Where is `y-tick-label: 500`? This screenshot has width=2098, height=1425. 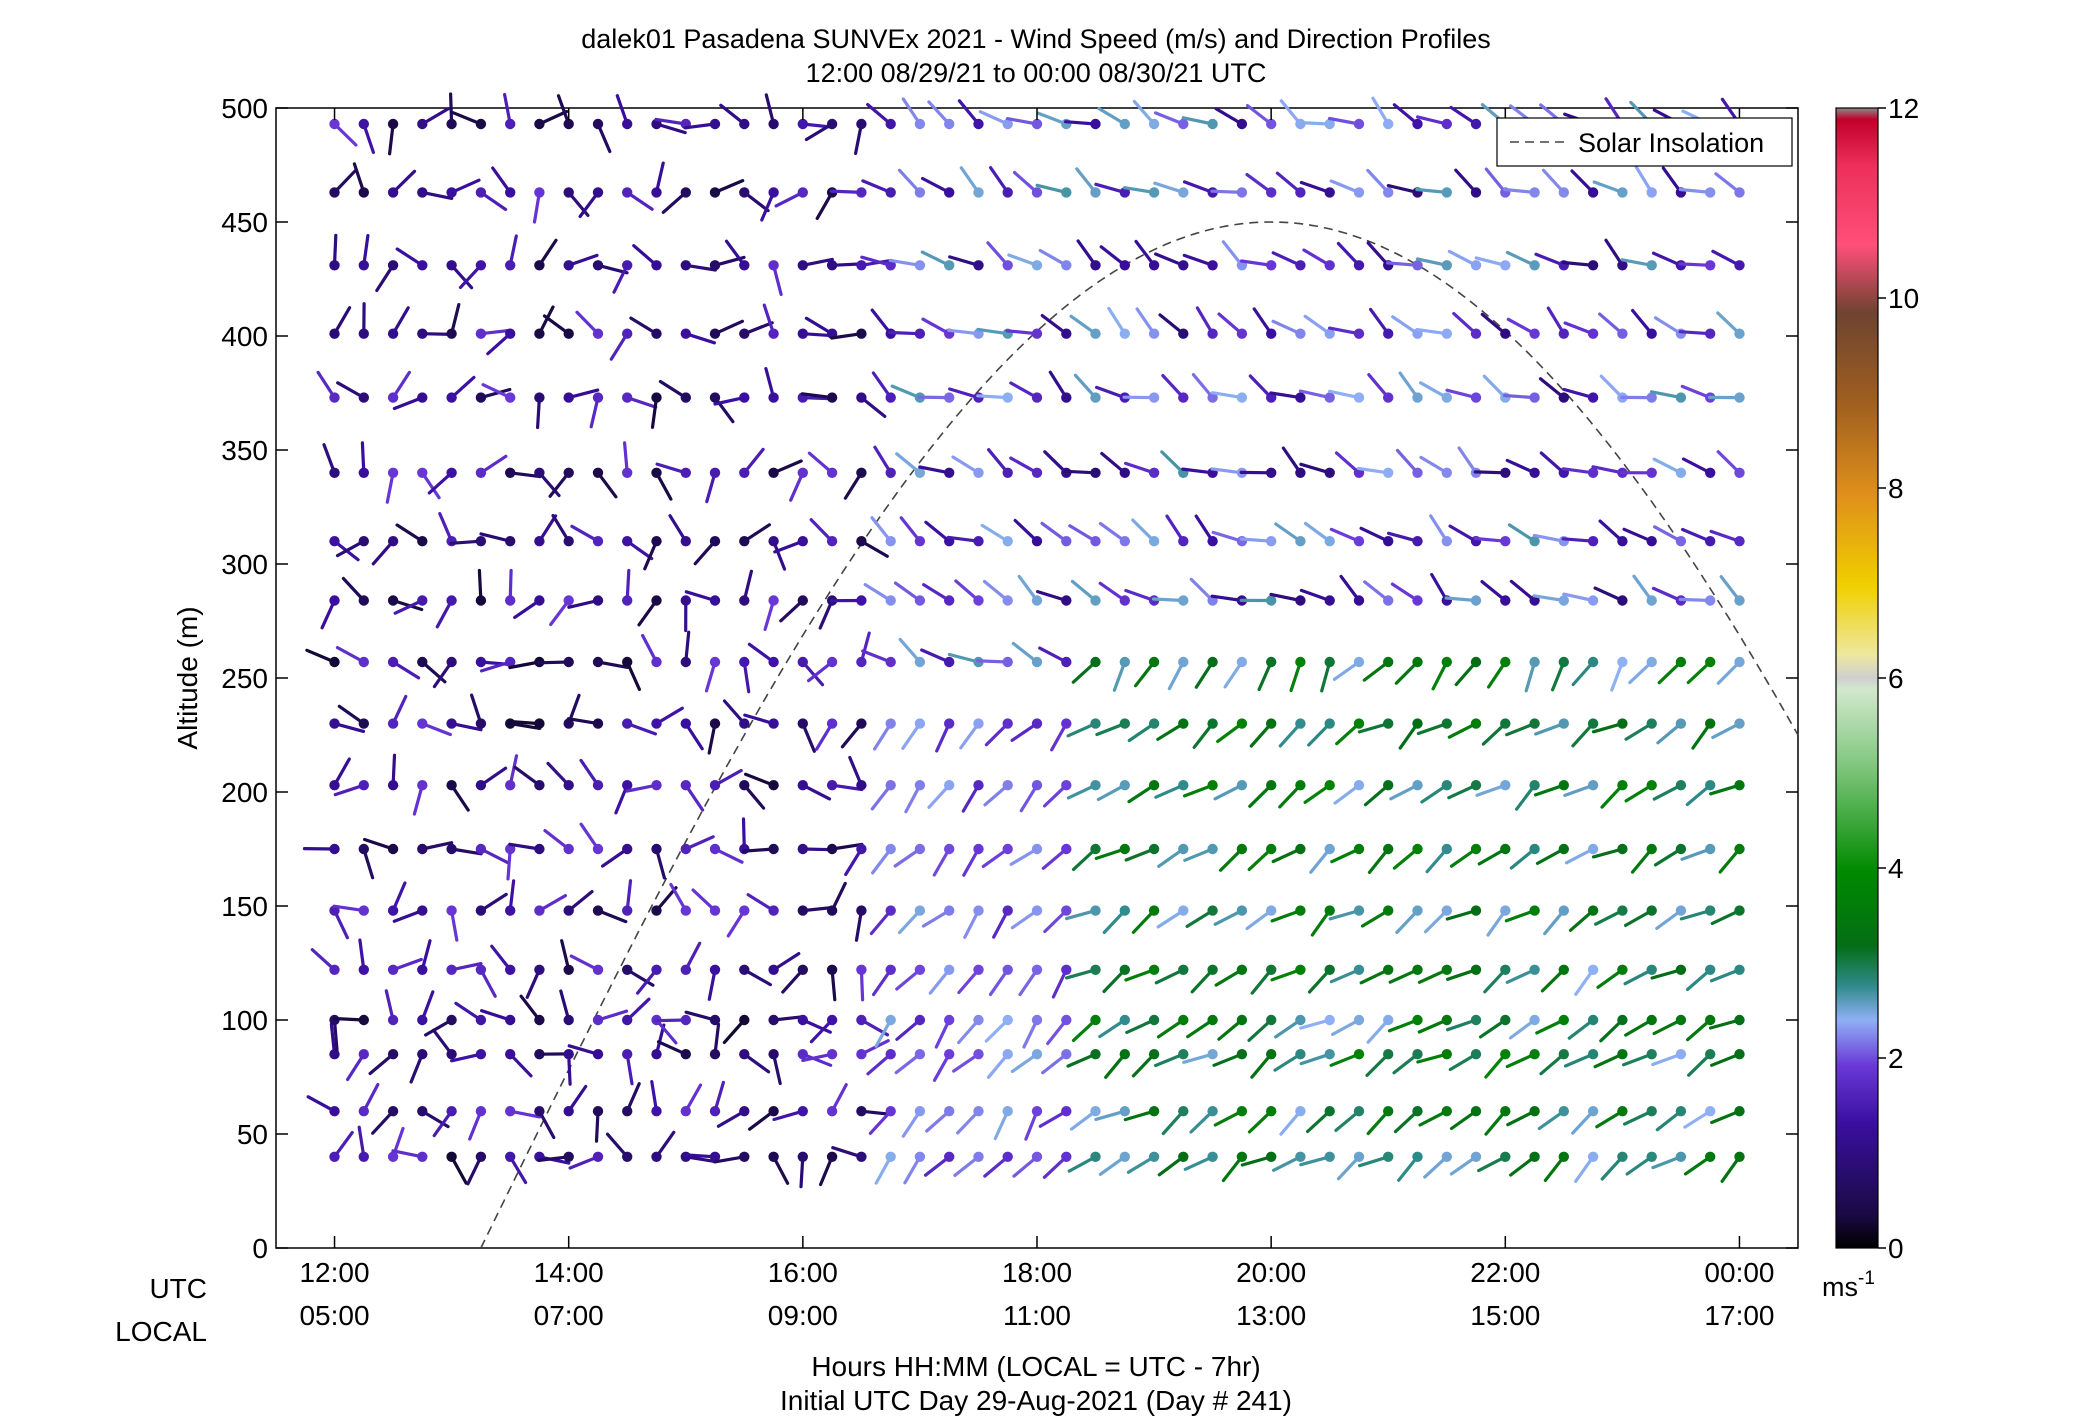
y-tick-label: 500 is located at coordinates (244, 108).